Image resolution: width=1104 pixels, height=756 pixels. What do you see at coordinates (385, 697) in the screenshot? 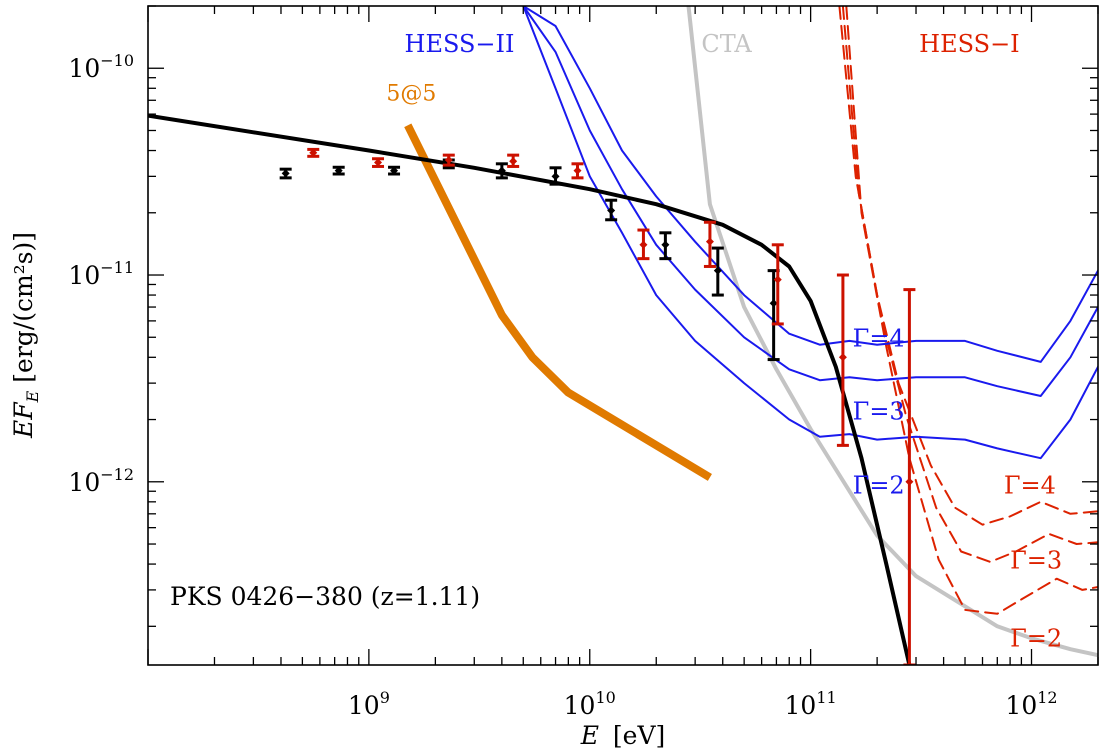
I see `x-tick-exponent: 9` at bounding box center [385, 697].